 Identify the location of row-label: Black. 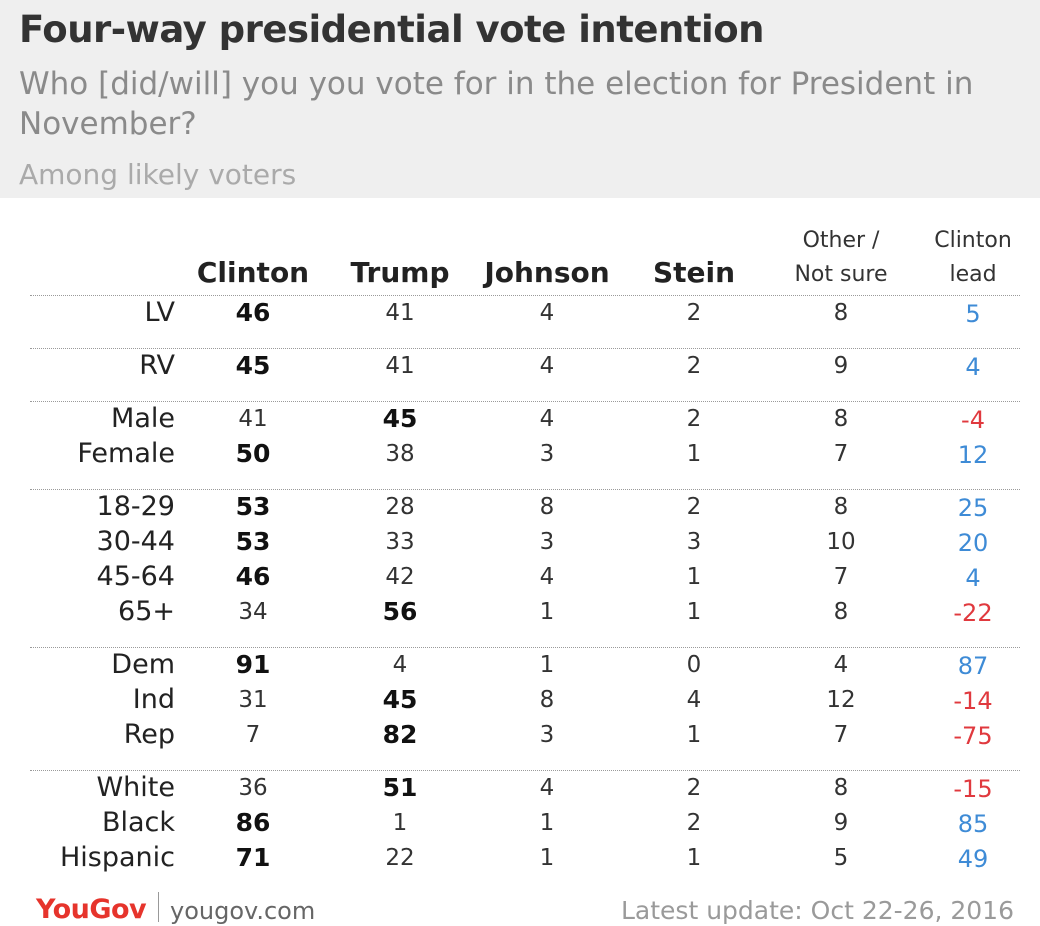
(138, 822).